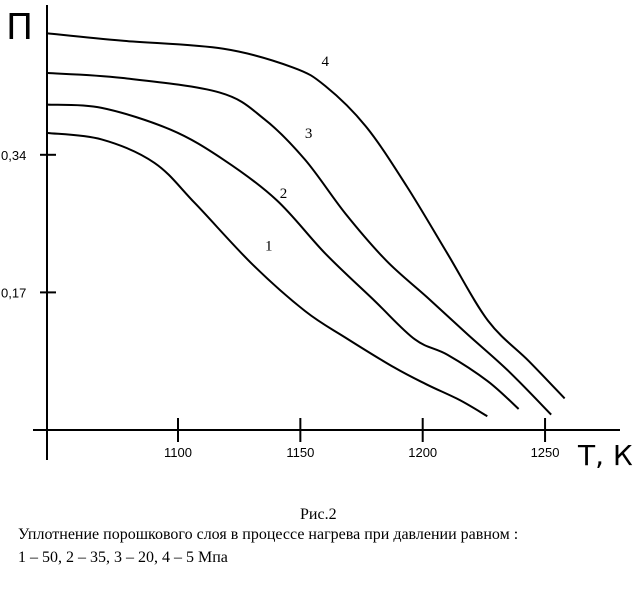  I want to click on x-tick-label: 1150, so click(300, 452).